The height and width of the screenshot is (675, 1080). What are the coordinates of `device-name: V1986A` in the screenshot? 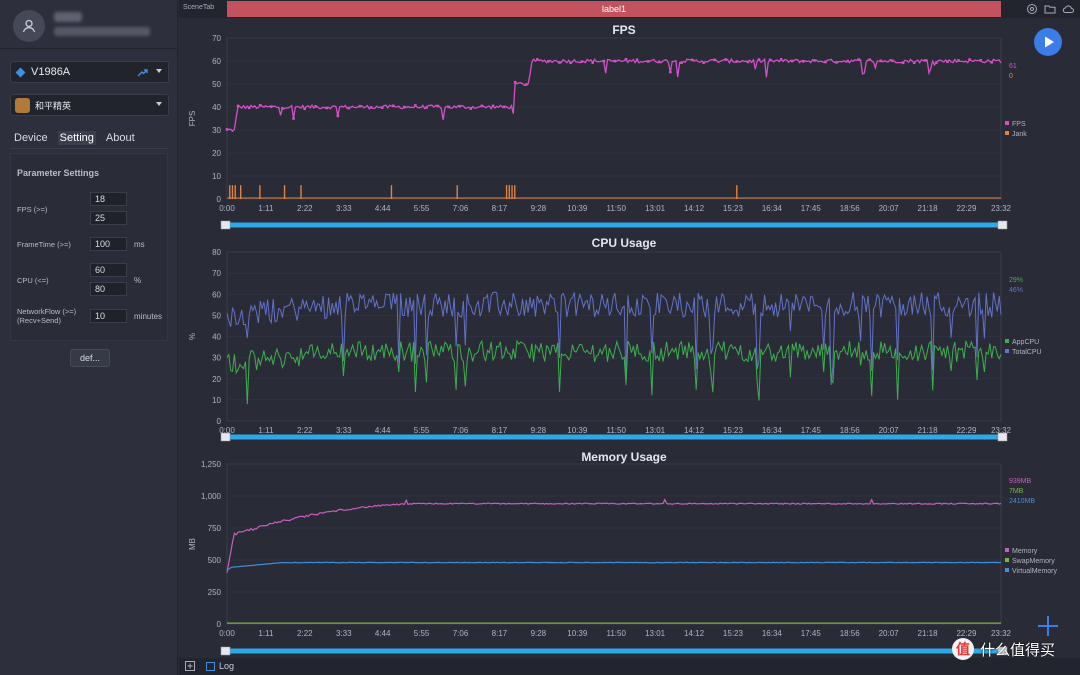 It's located at (51, 72).